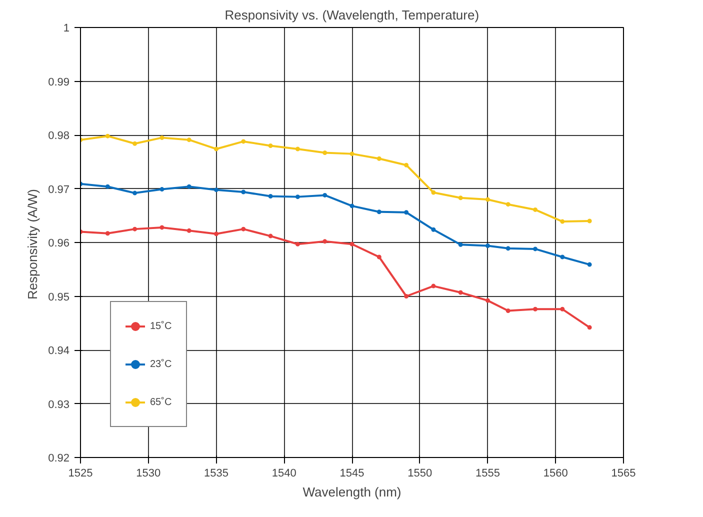  What do you see at coordinates (59, 190) in the screenshot?
I see `y-tick-label: 0.97` at bounding box center [59, 190].